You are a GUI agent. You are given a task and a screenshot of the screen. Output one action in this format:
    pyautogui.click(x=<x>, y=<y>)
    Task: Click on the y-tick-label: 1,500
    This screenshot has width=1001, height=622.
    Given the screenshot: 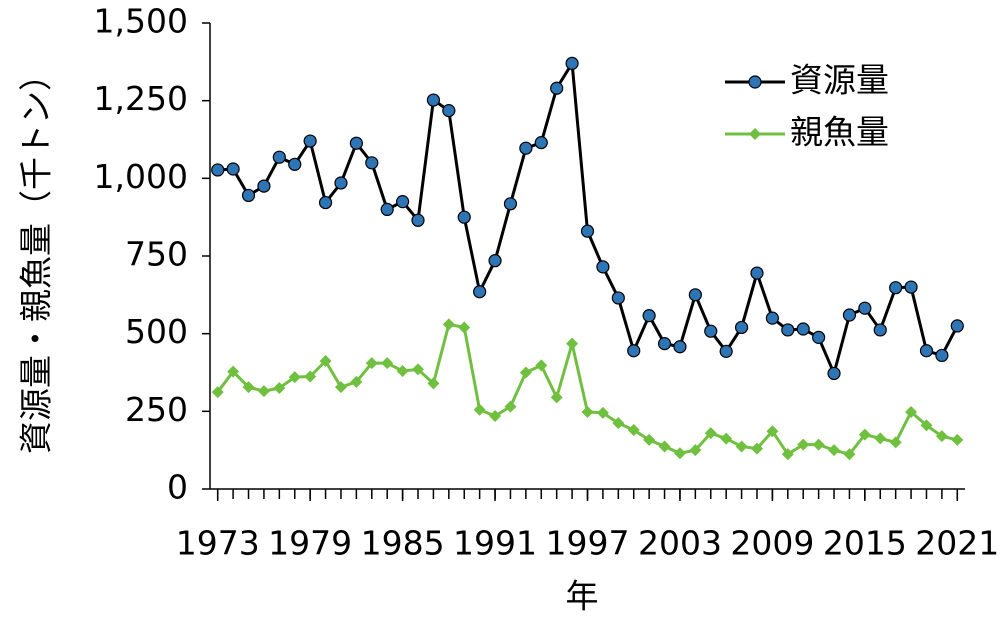 What is the action you would take?
    pyautogui.click(x=141, y=21)
    